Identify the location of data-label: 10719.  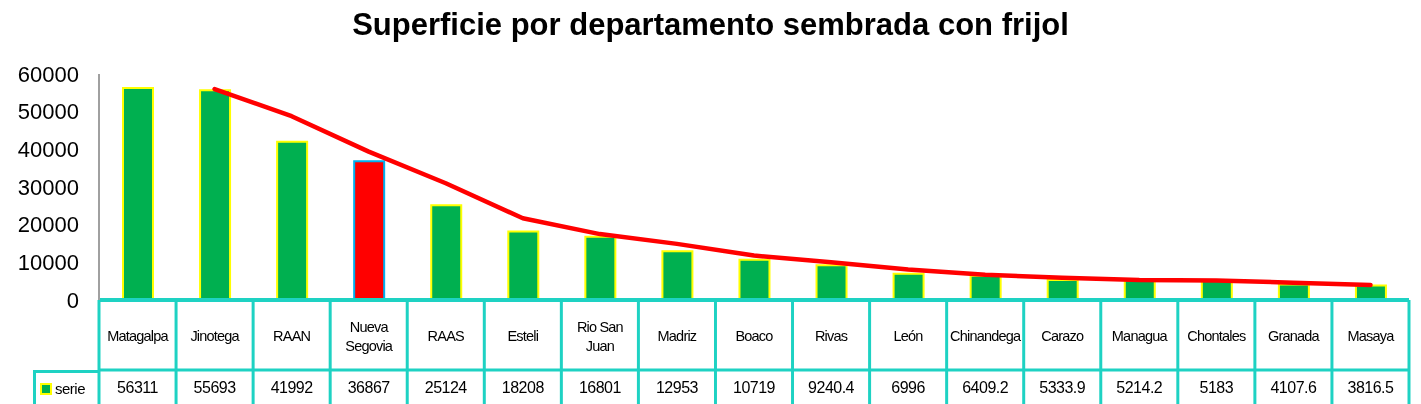
(754, 387).